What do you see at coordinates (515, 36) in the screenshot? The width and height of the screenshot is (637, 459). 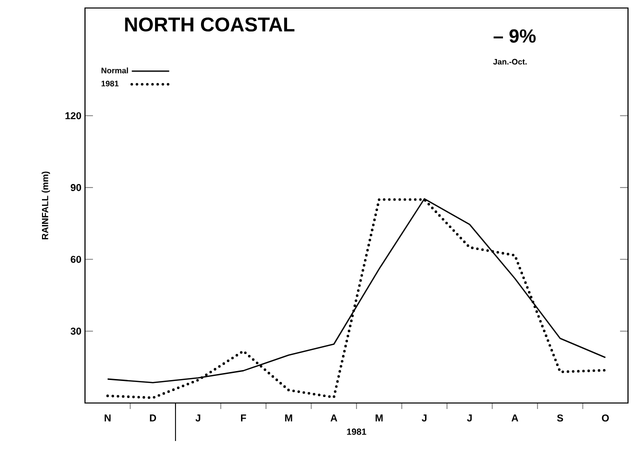 I see `annotation: – 9%` at bounding box center [515, 36].